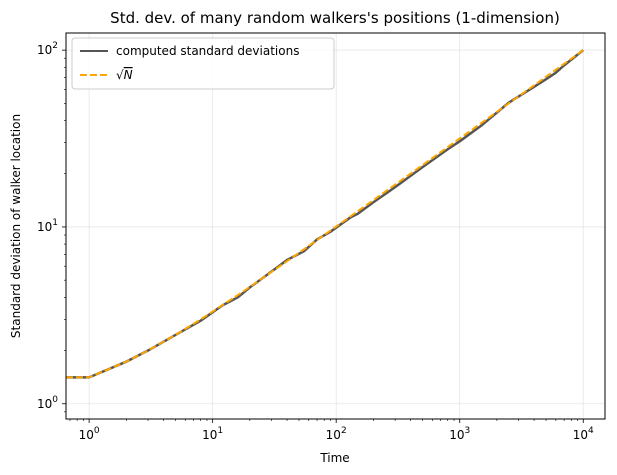 This screenshot has width=617, height=475. I want to click on x-axis-label: Time, so click(334, 458).